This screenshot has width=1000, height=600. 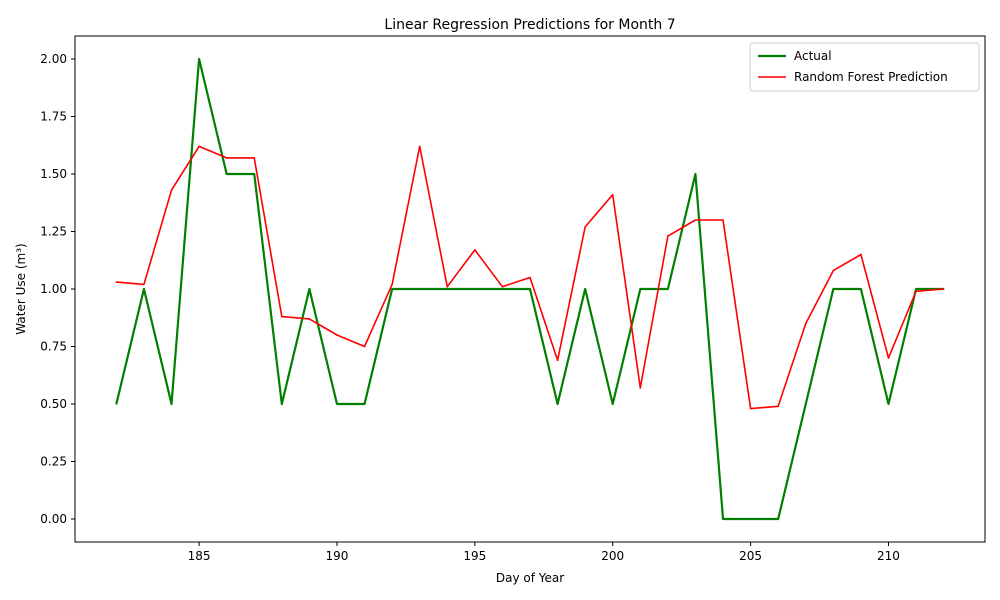 What do you see at coordinates (53, 289) in the screenshot?
I see `y-tick-label: 1.00` at bounding box center [53, 289].